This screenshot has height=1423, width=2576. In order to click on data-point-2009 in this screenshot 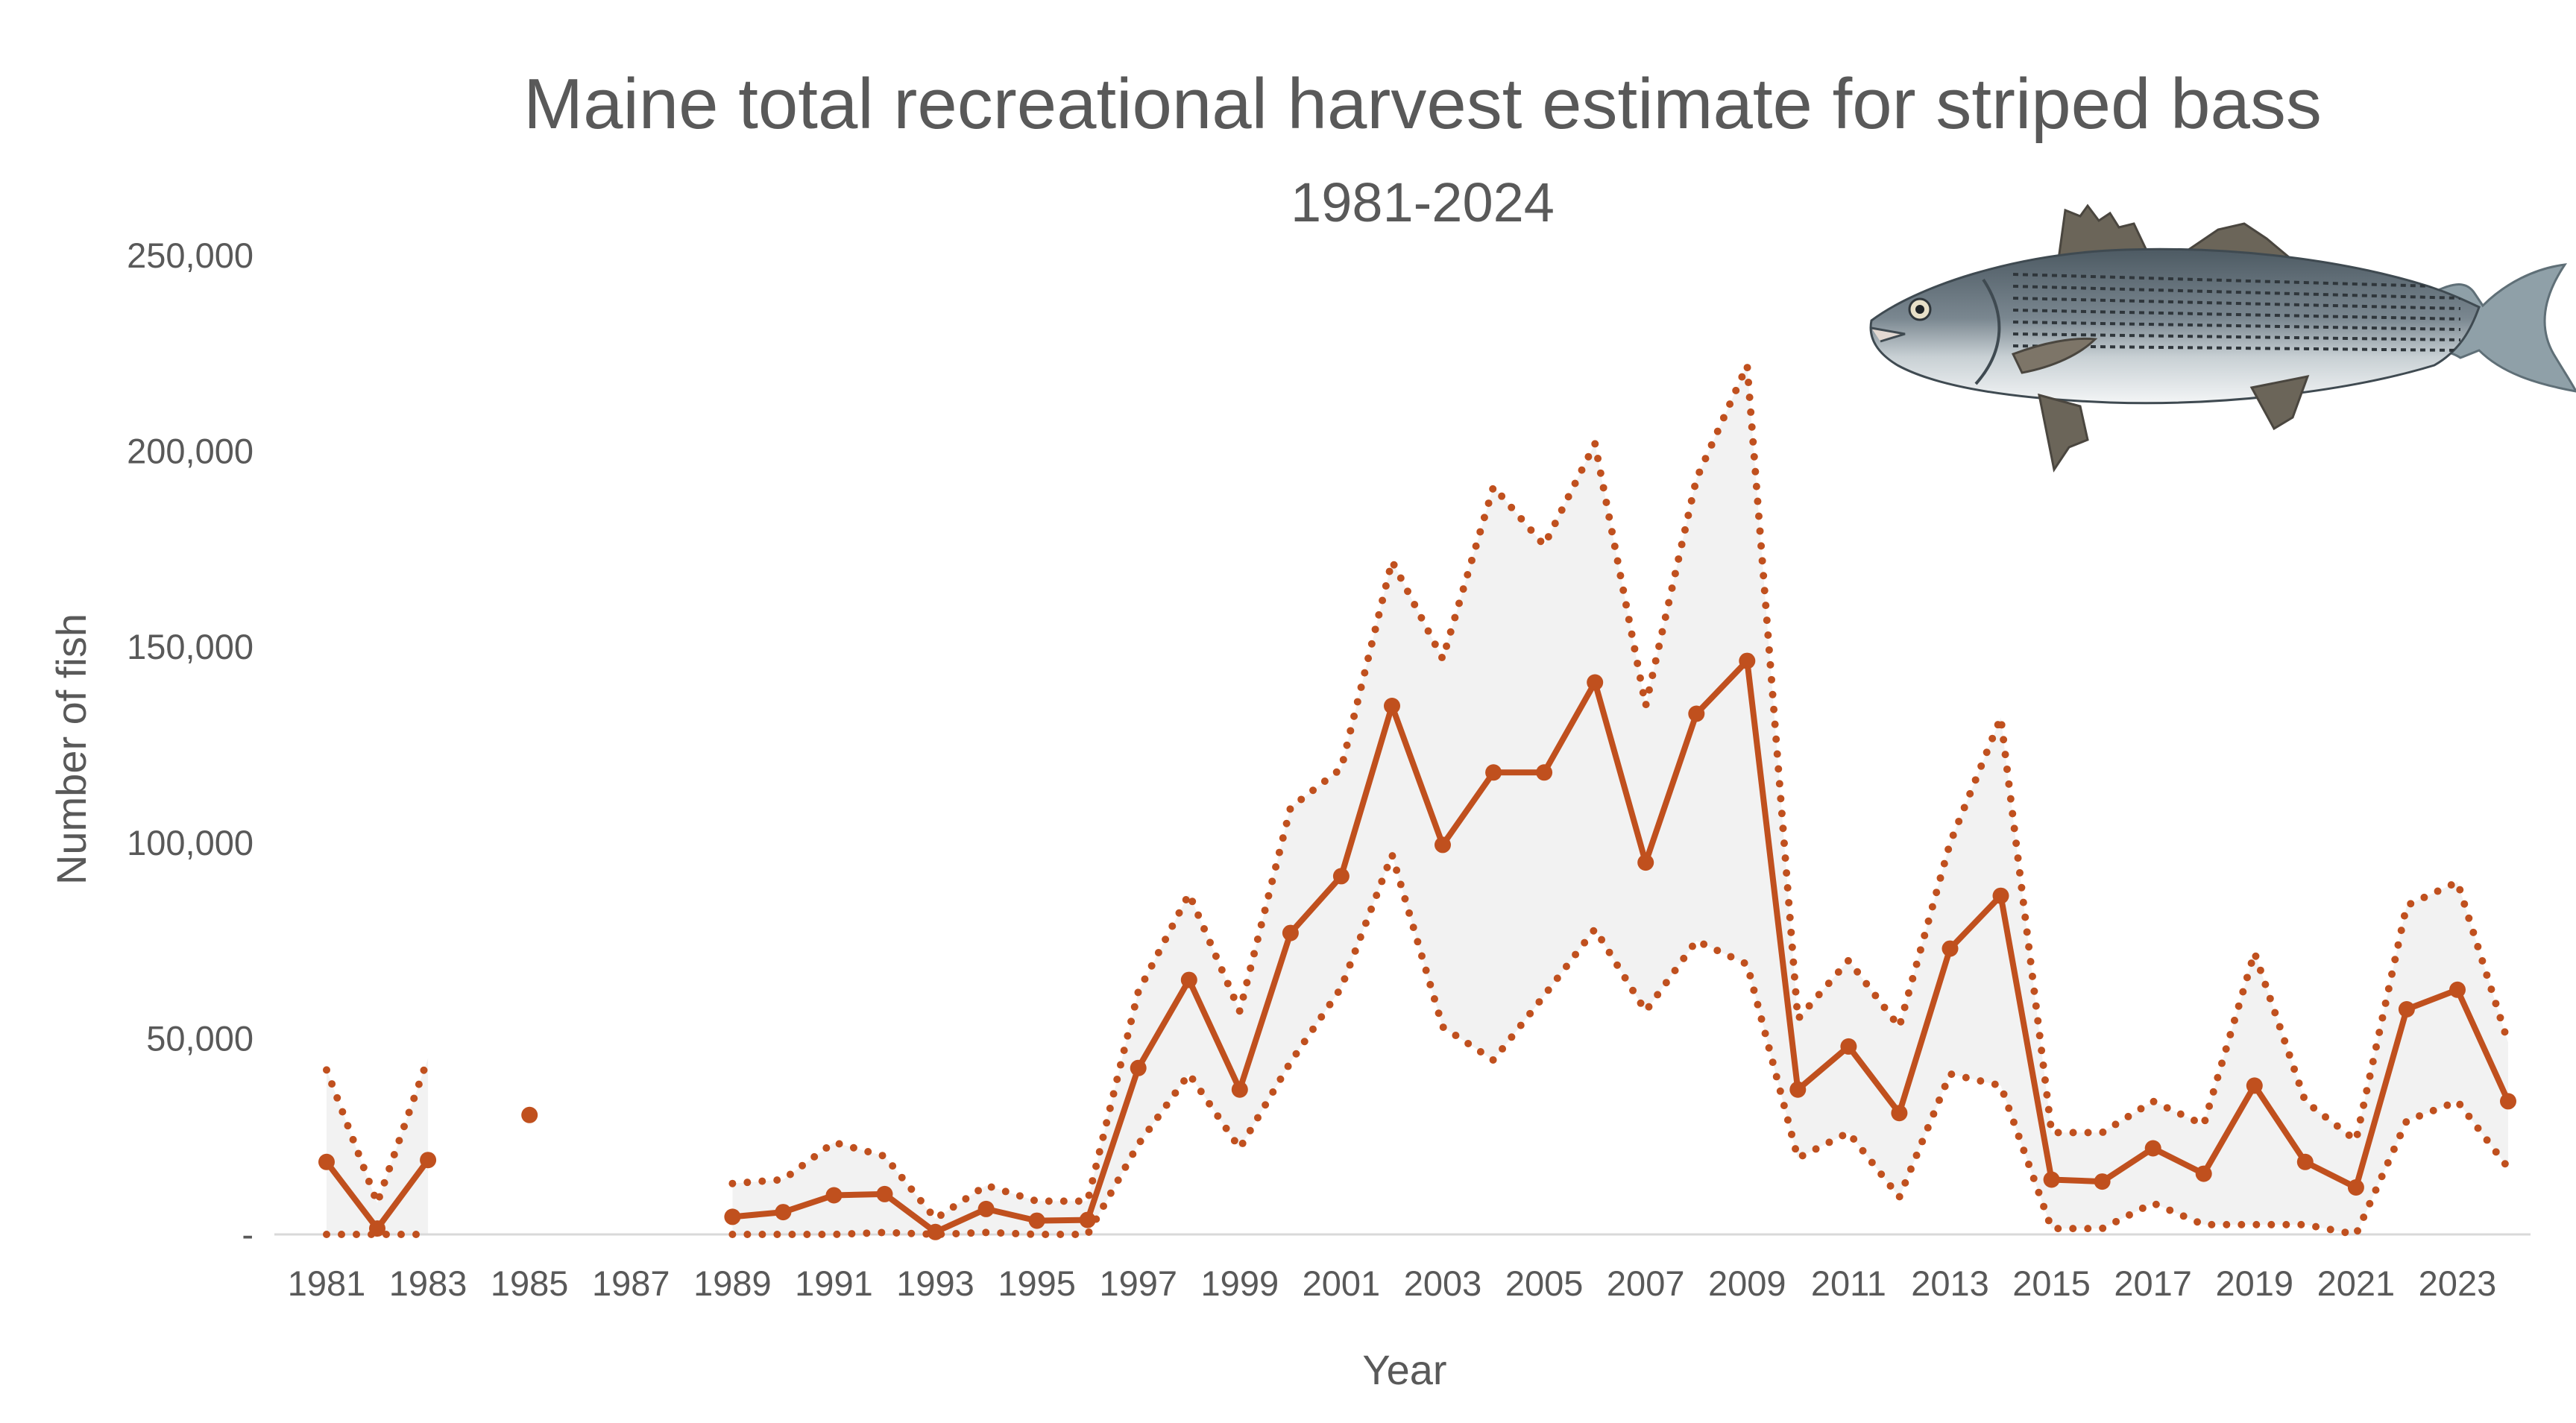, I will do `click(1747, 660)`.